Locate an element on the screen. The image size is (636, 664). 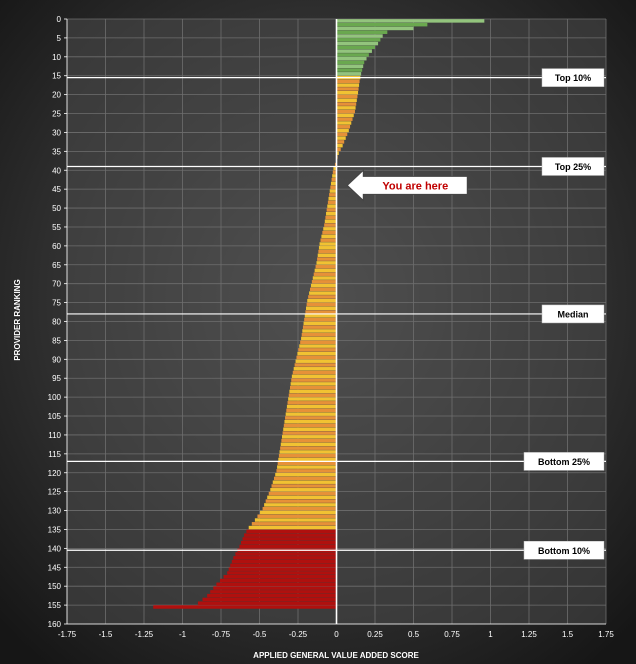
y-tick-label: 125 is located at coordinates (55, 492).